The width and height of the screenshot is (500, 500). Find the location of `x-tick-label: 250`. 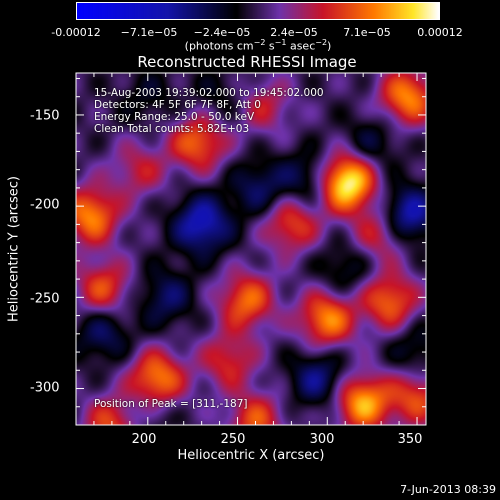

x-tick-label: 250 is located at coordinates (233, 439).